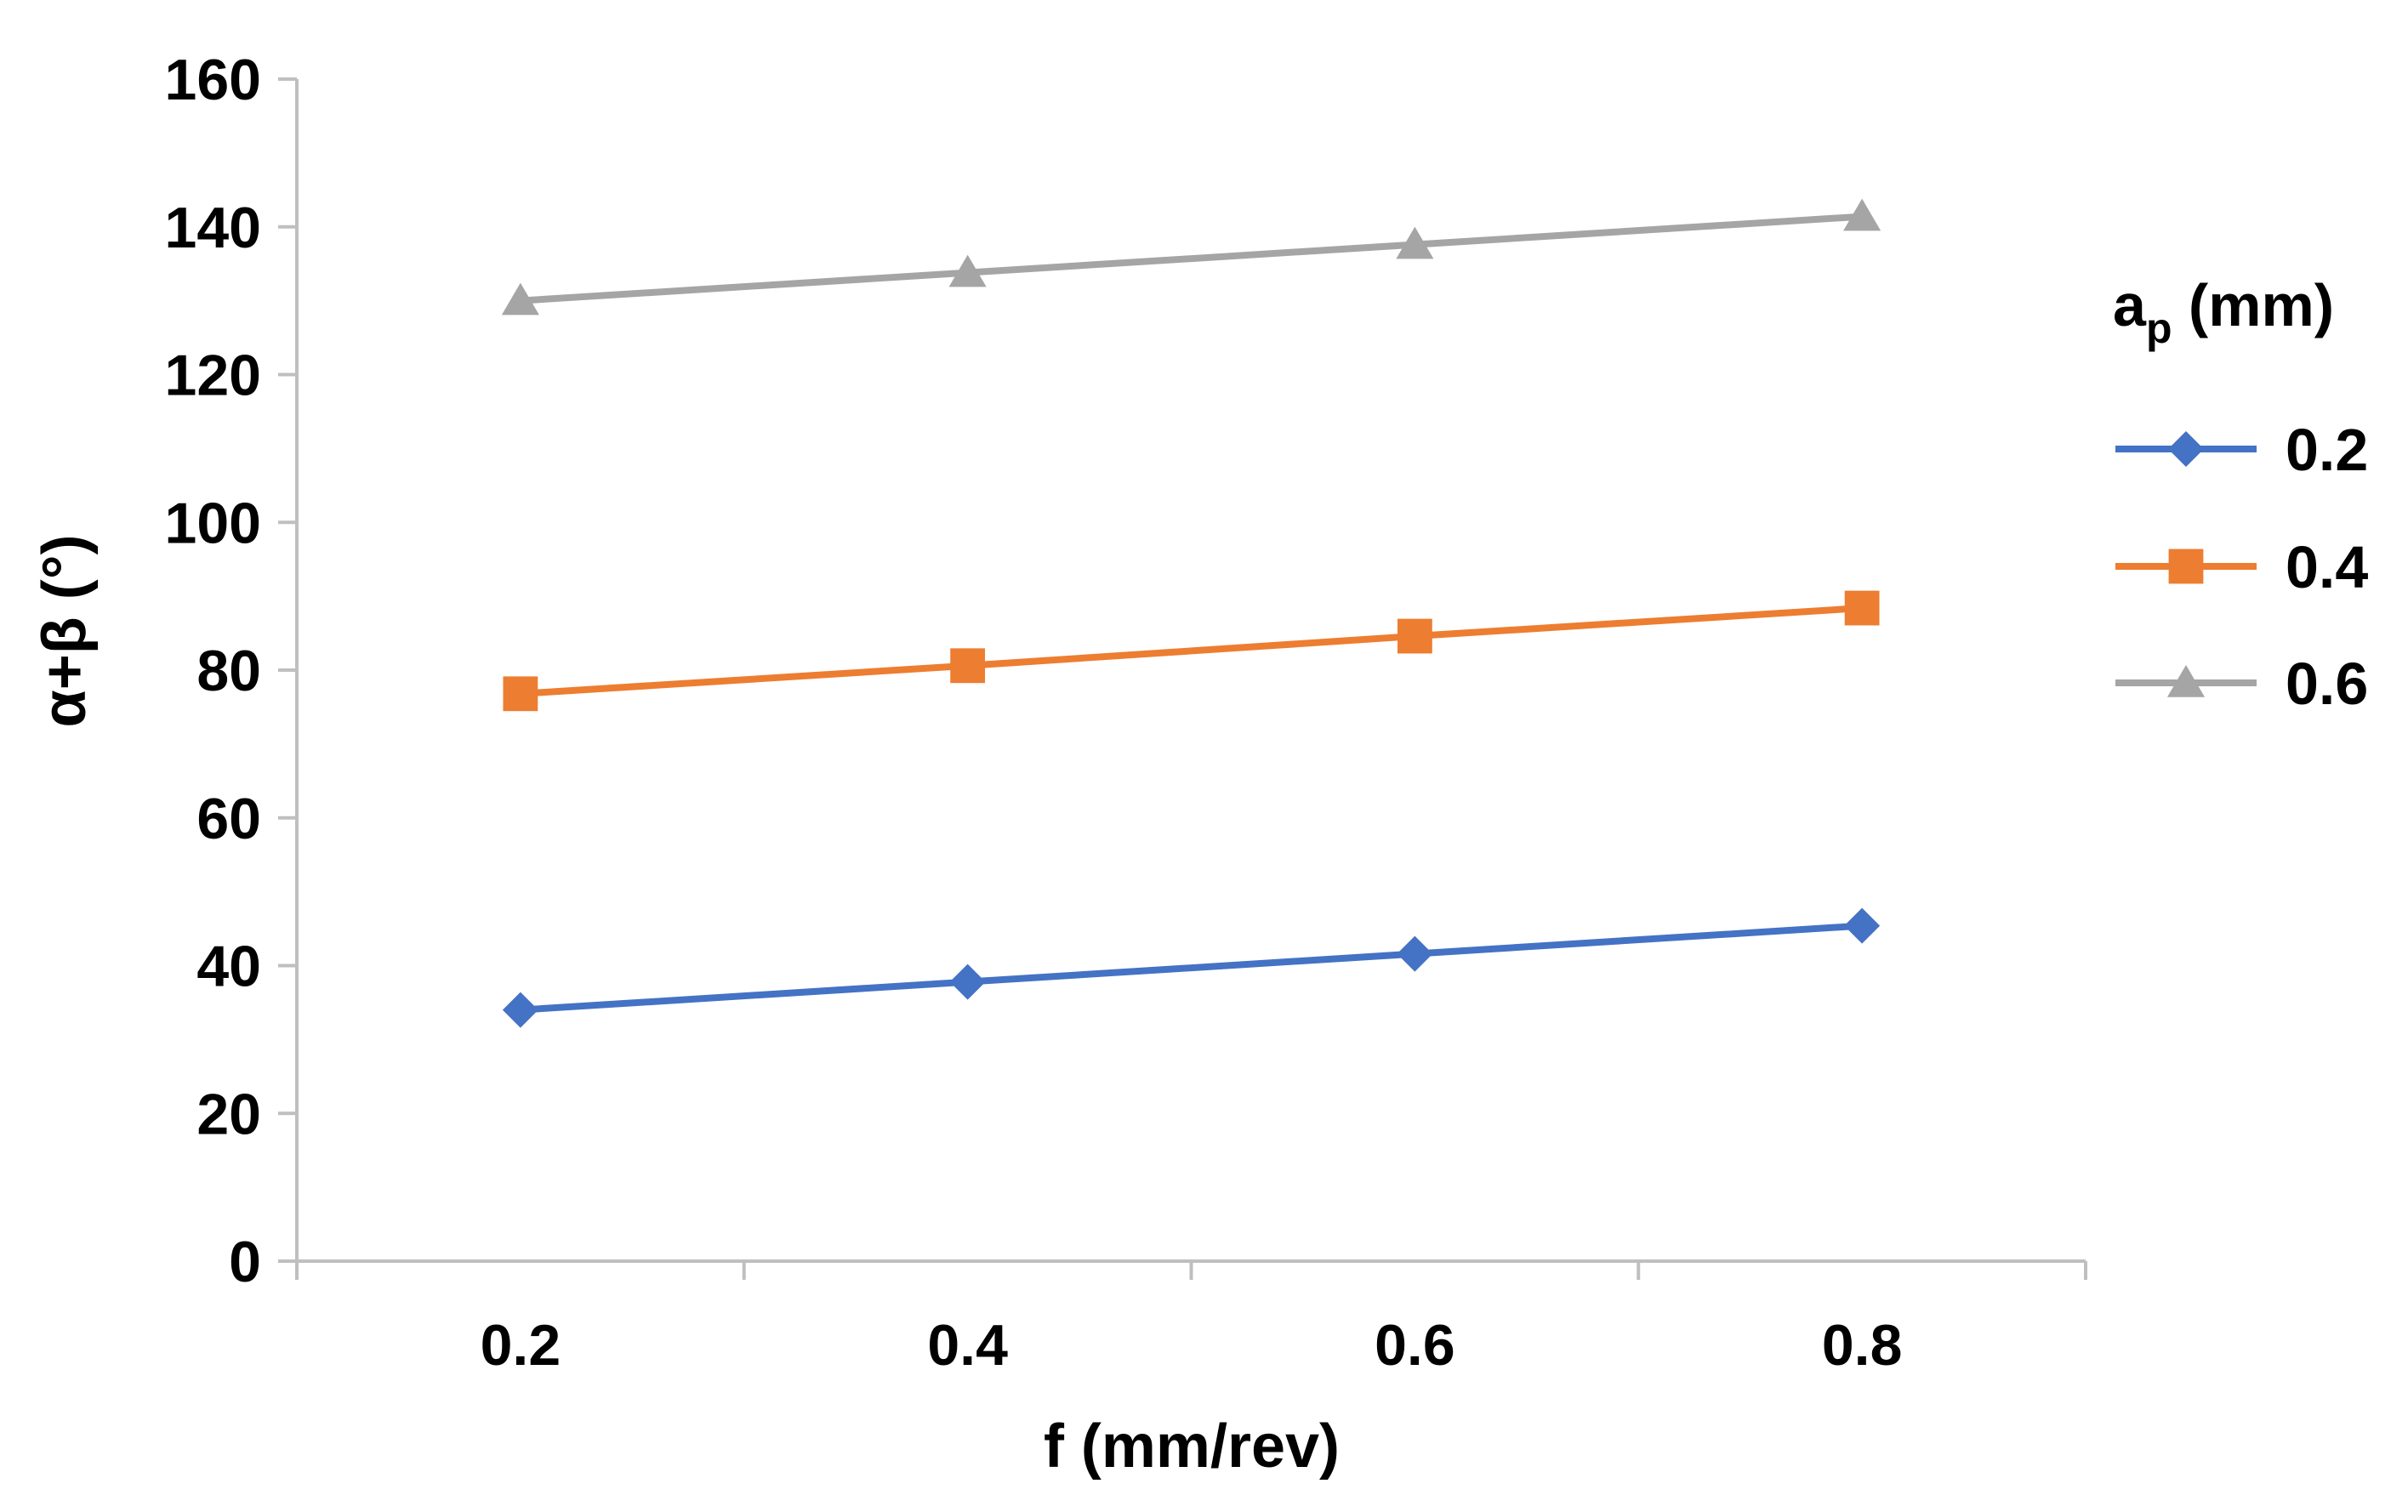  I want to click on y-axis-title: α+β (°), so click(65, 630).